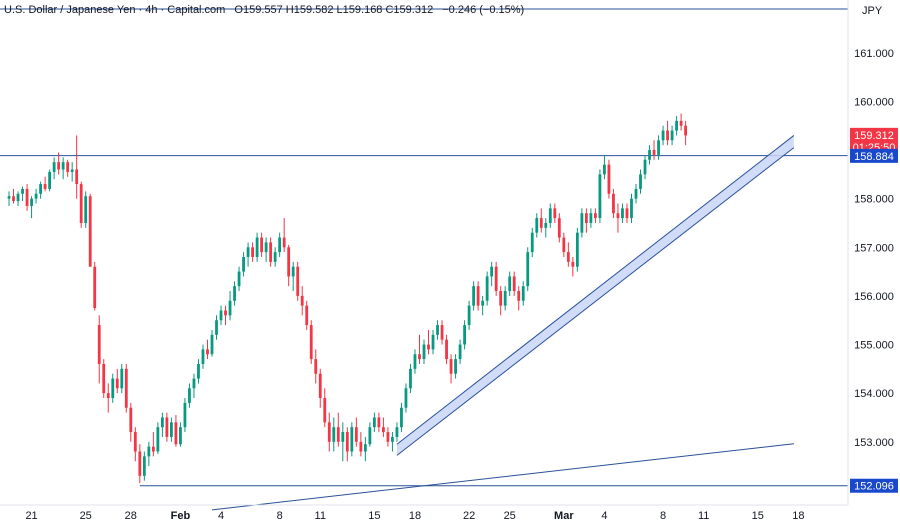 Image resolution: width=900 pixels, height=525 pixels. Describe the element at coordinates (874, 157) in the screenshot. I see `resistance-label: 158.884` at that location.